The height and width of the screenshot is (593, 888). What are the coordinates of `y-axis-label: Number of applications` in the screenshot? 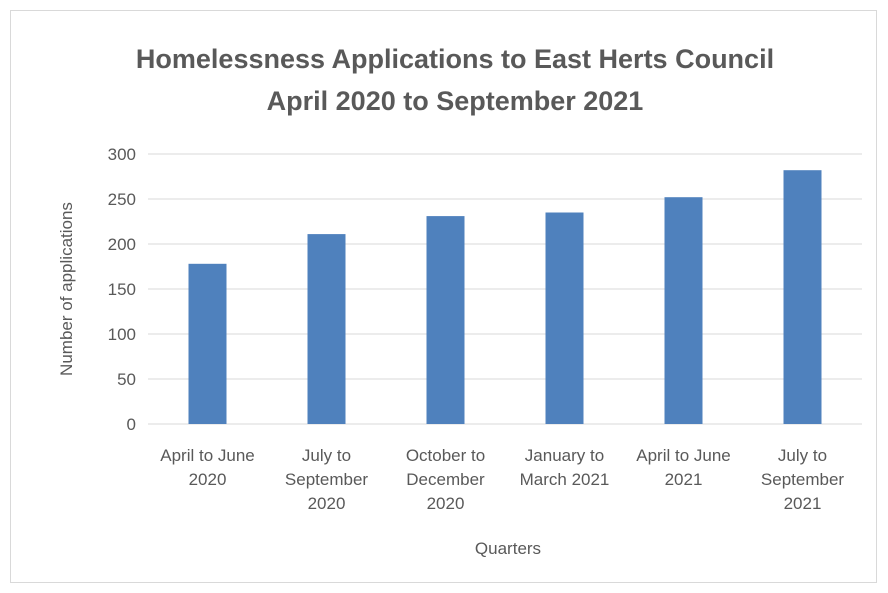 It's located at (66, 289).